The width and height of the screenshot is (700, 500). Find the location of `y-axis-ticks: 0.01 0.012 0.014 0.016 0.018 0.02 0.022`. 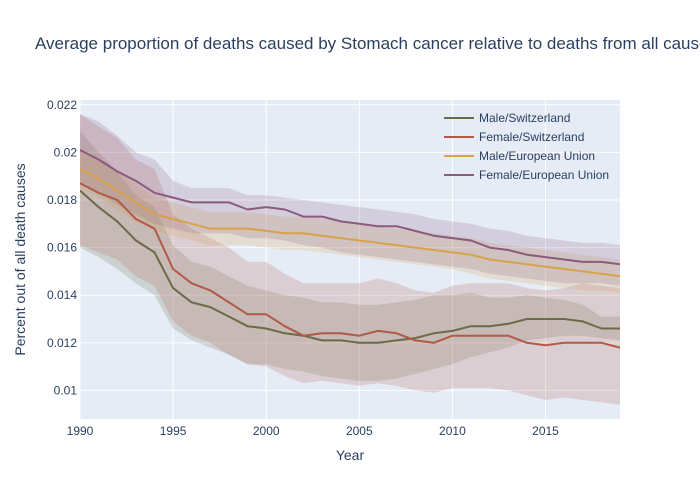

y-axis-ticks: 0.01 0.012 0.014 0.016 0.018 0.02 0.022 is located at coordinates (62, 248).